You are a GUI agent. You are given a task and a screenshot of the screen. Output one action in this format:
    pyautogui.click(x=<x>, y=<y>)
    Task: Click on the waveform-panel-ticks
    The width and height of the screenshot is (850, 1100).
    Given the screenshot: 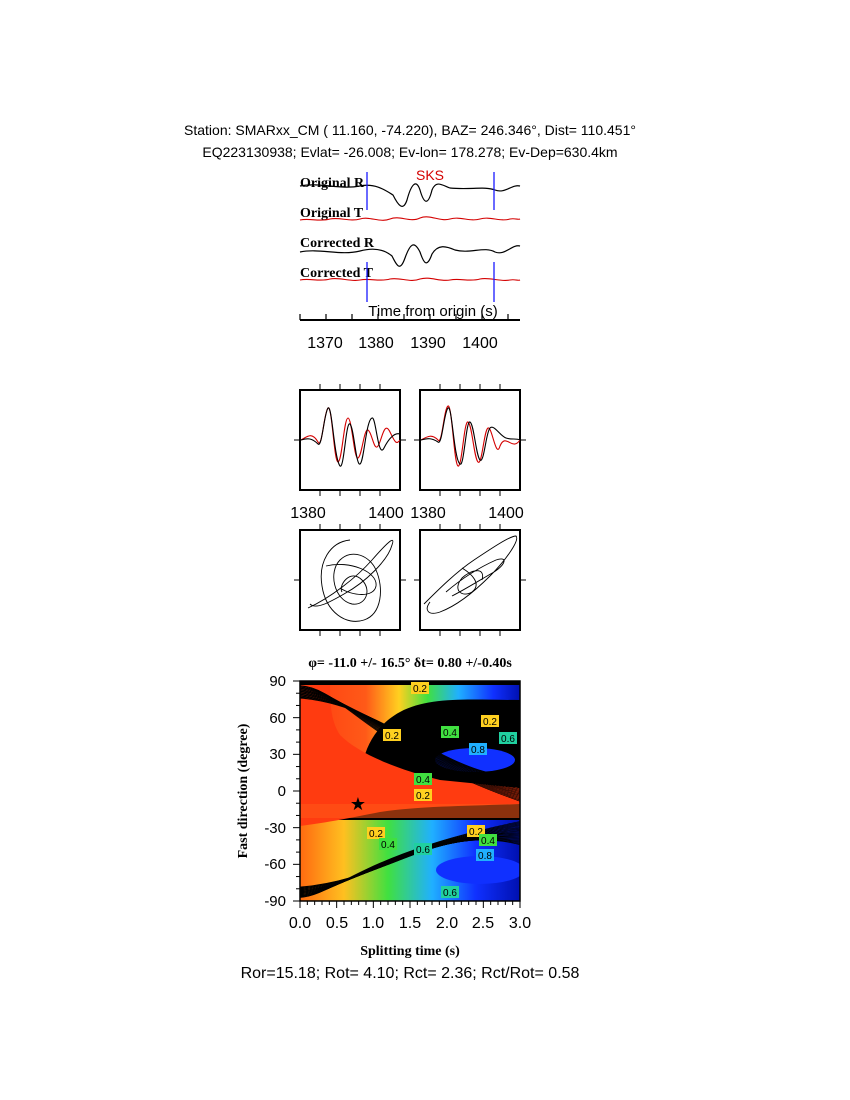 What is the action you would take?
    pyautogui.click(x=410, y=440)
    